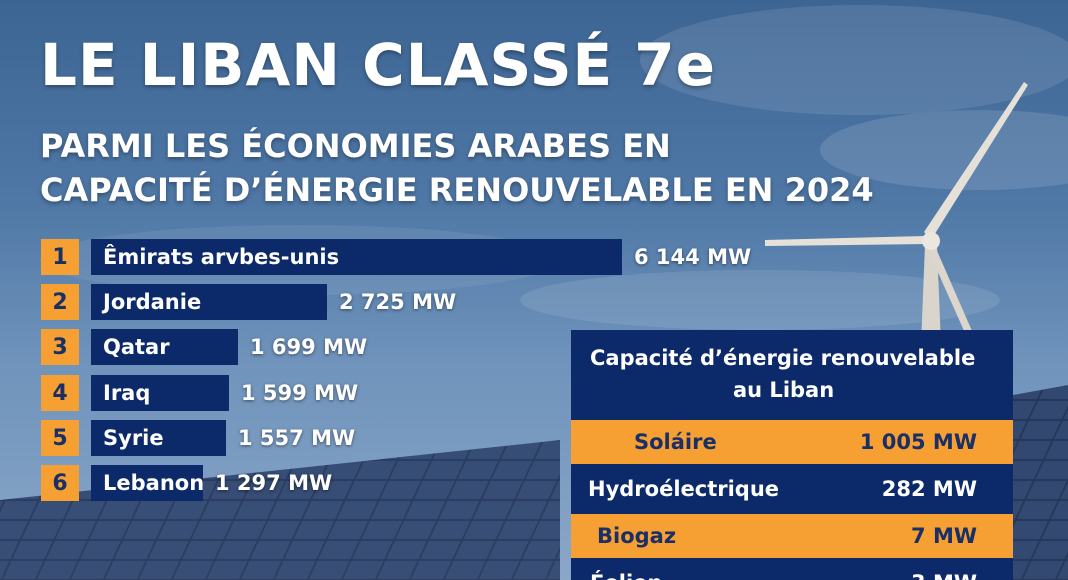 This screenshot has height=580, width=1068. Describe the element at coordinates (792, 442) in the screenshot. I see `capacity-row: Soláire 1 005 MW` at that location.